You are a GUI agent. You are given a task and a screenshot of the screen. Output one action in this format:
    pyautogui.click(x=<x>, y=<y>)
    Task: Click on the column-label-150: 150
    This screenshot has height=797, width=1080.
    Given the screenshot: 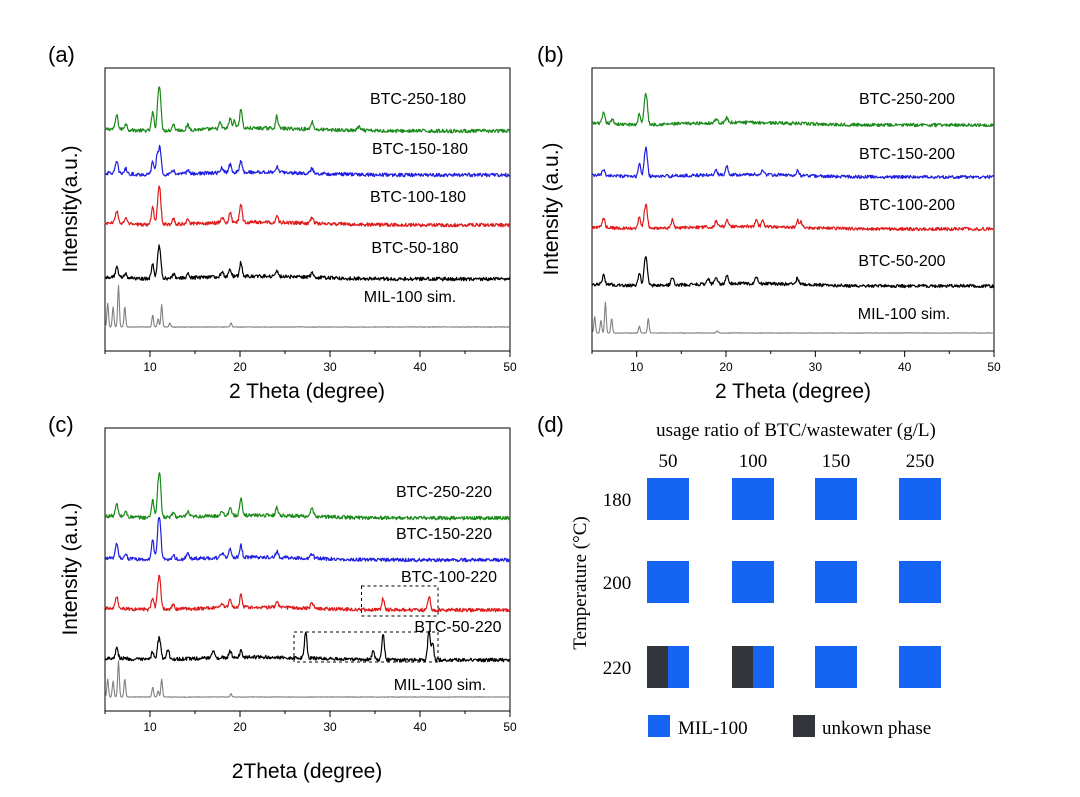 What is the action you would take?
    pyautogui.click(x=836, y=461)
    